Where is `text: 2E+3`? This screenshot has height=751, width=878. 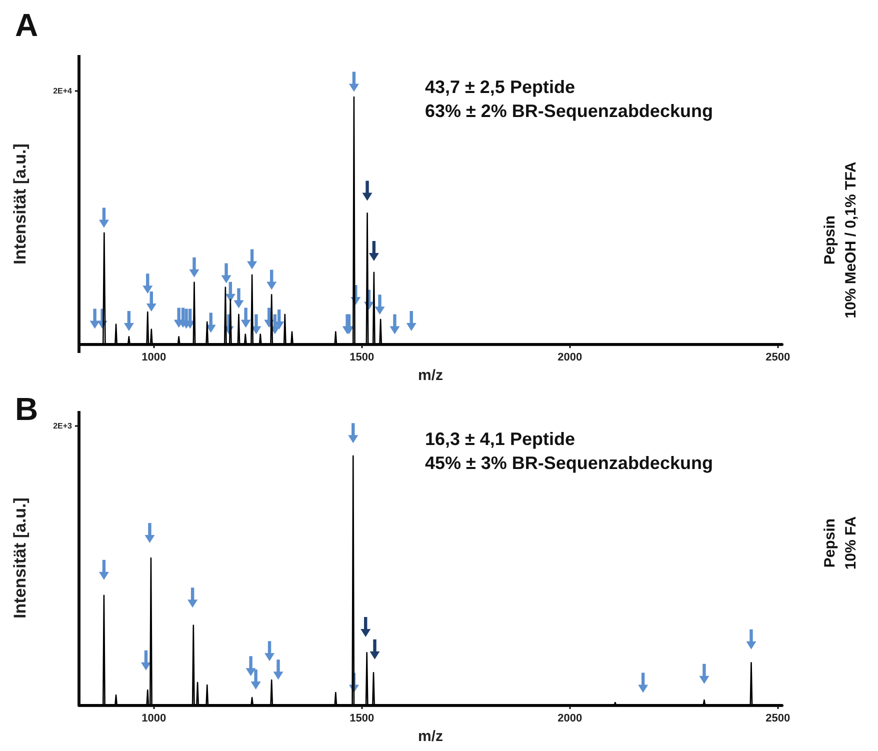
text: 2E+3 is located at coordinates (63, 426).